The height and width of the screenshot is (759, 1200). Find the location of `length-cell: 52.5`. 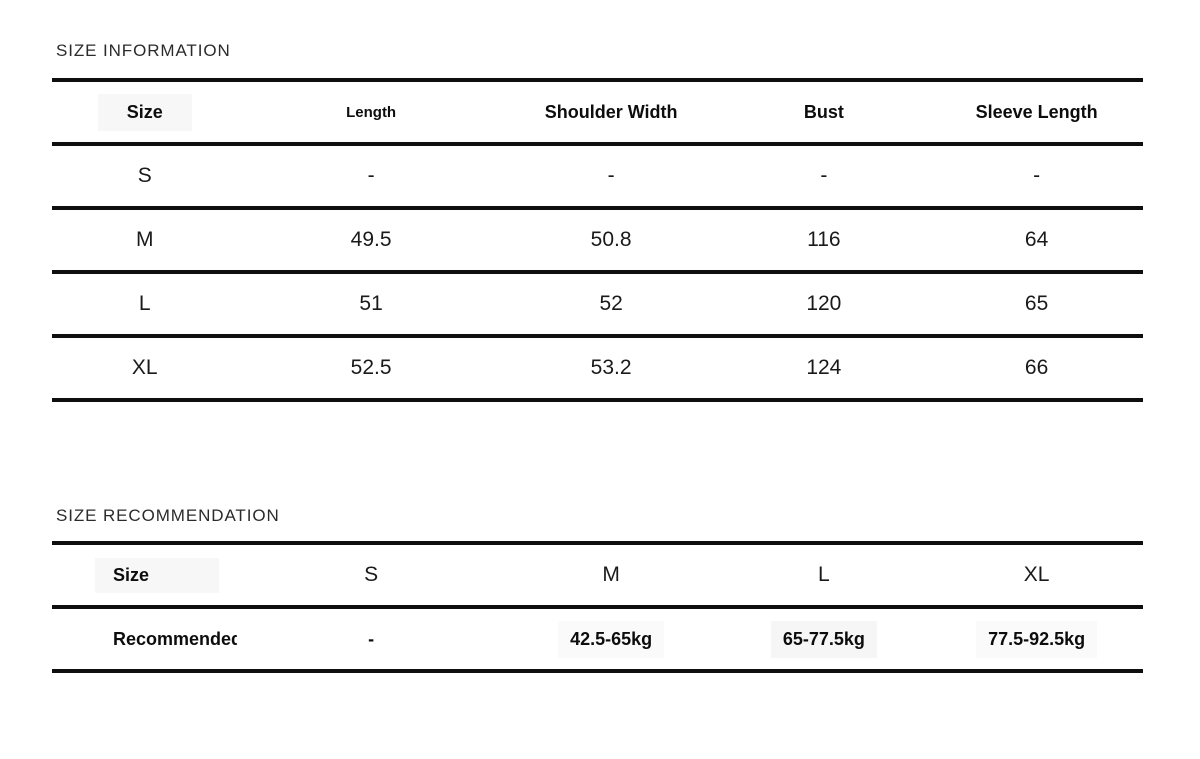

length-cell: 52.5 is located at coordinates (371, 369).